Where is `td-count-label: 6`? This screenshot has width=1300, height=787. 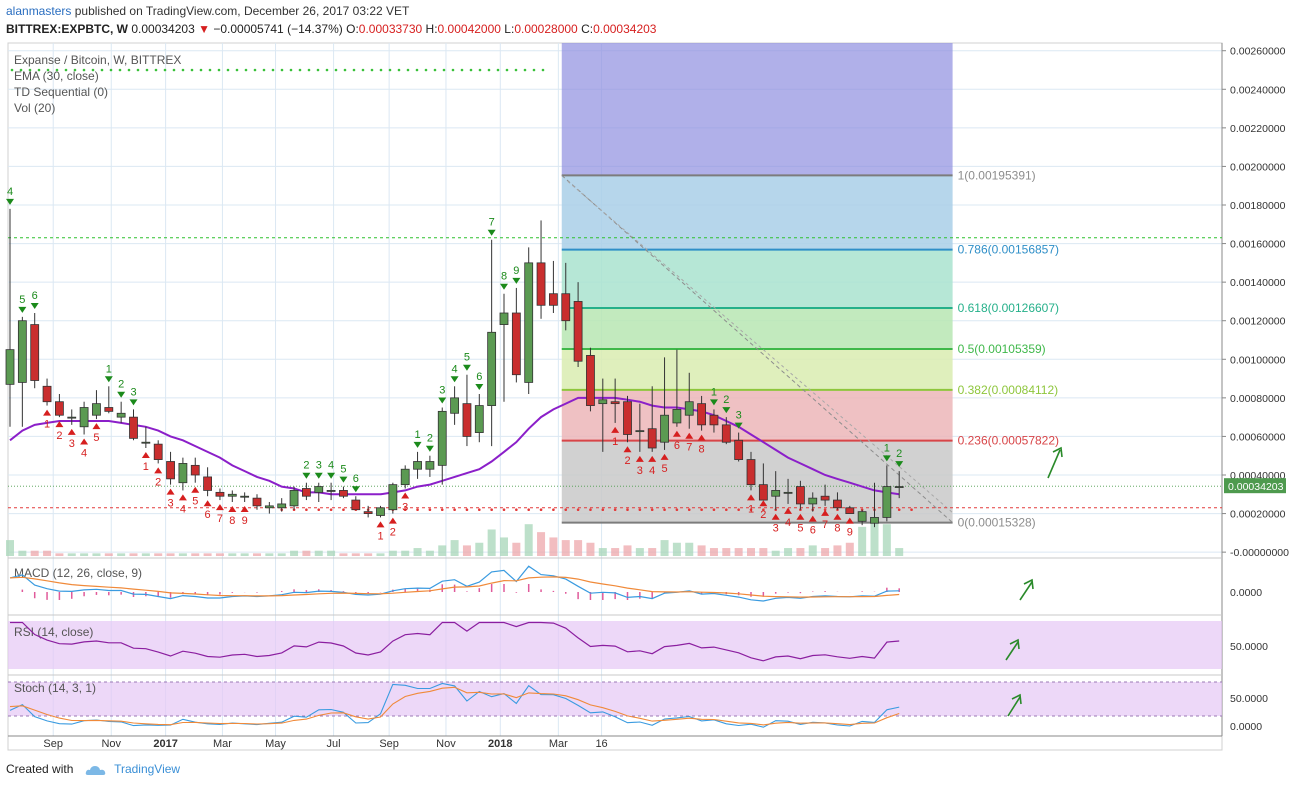 td-count-label: 6 is located at coordinates (35, 296).